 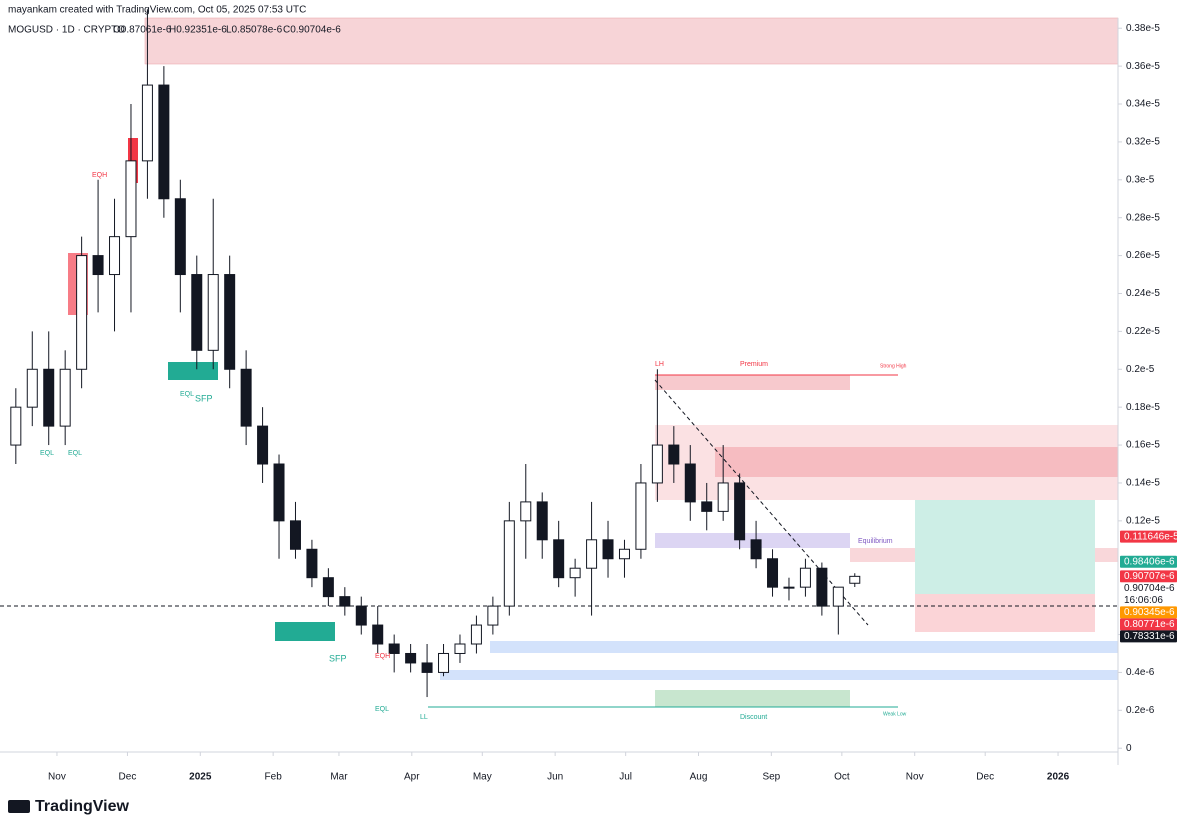 What do you see at coordinates (254, 30) in the screenshot?
I see `ohlc: L0.85078e-6` at bounding box center [254, 30].